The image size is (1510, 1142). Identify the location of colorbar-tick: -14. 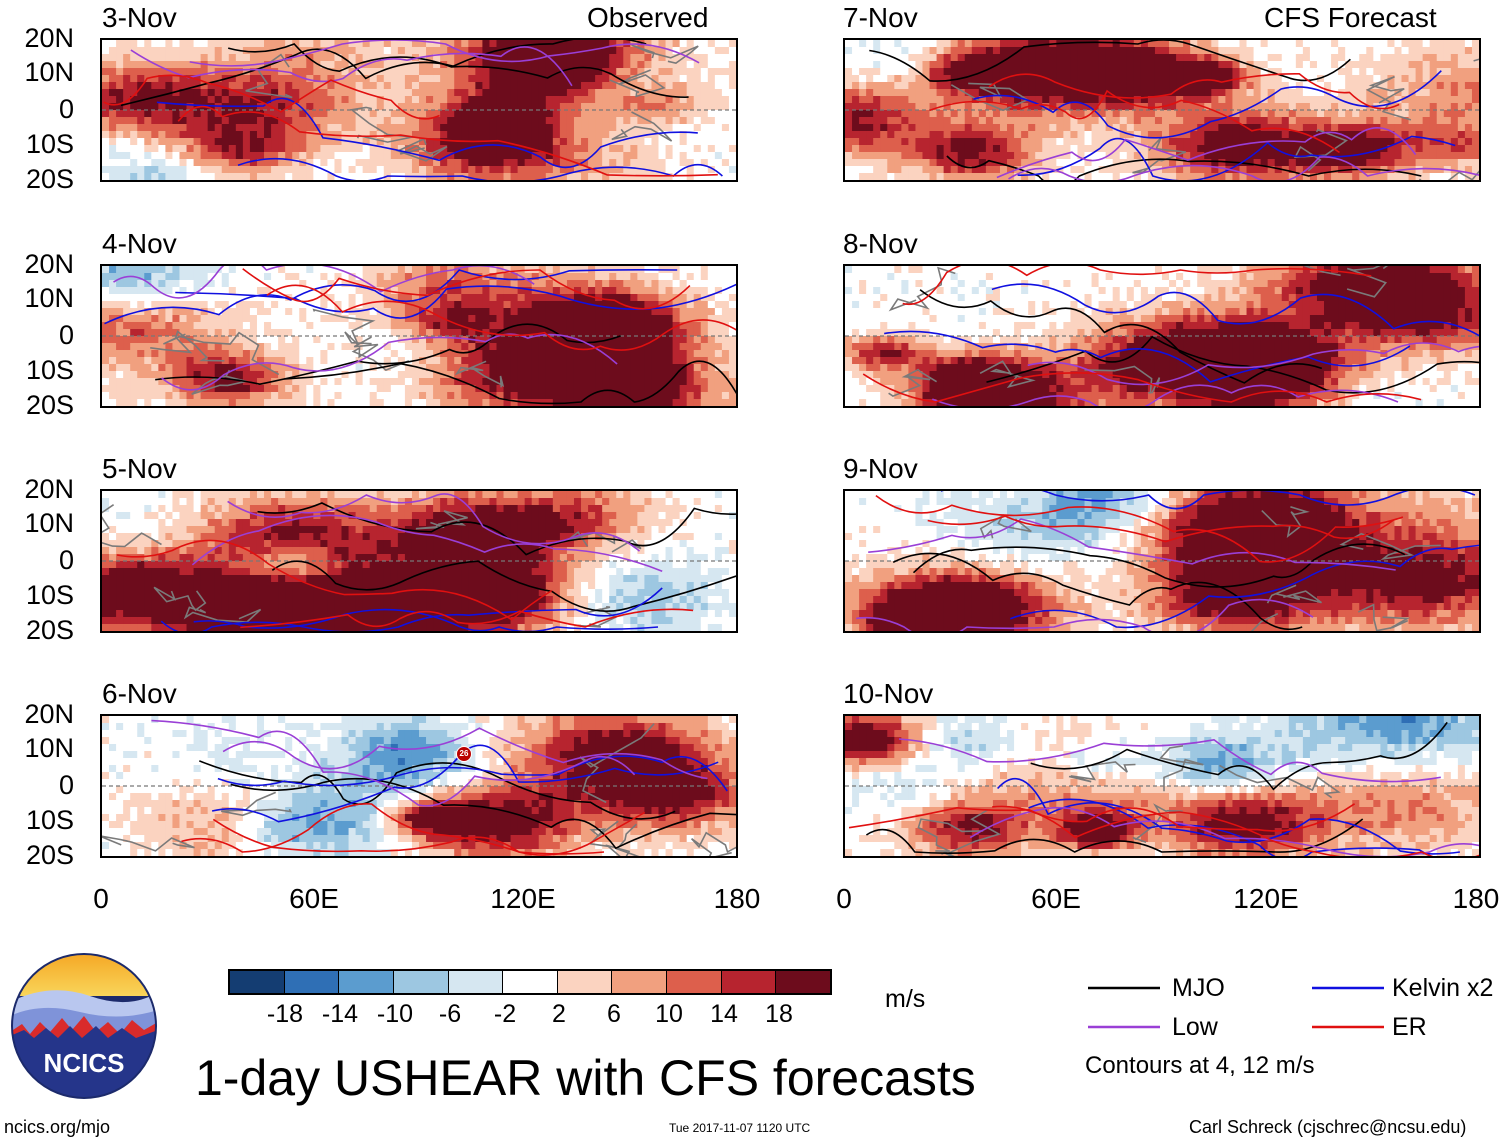
(340, 1014).